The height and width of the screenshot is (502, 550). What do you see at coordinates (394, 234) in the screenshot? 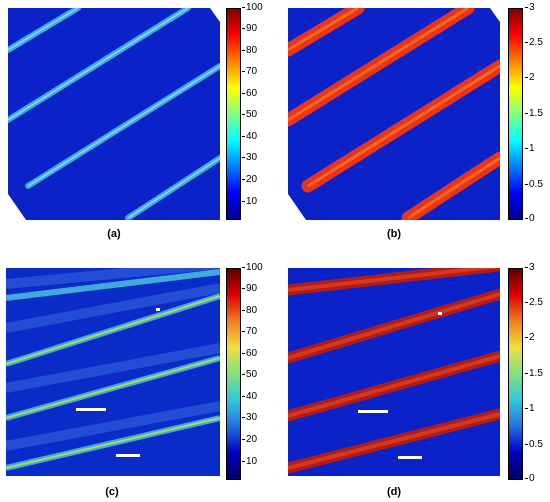
I see `caption-b: (b)` at bounding box center [394, 234].